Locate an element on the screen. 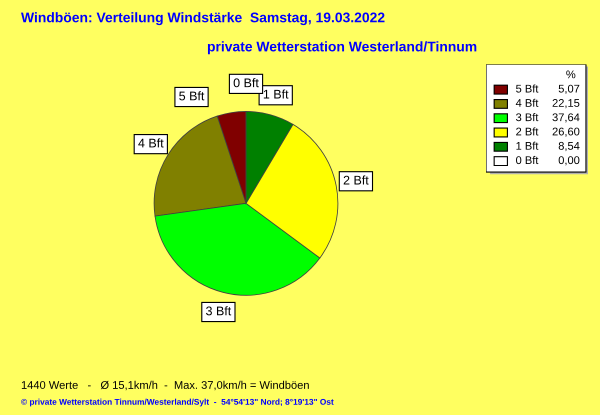 This screenshot has width=600, height=415. text: © private Wetterstation Tinnum/Westerland/Sylt - 54°54'13" Nord; 8°19'13" Ost is located at coordinates (177, 402).